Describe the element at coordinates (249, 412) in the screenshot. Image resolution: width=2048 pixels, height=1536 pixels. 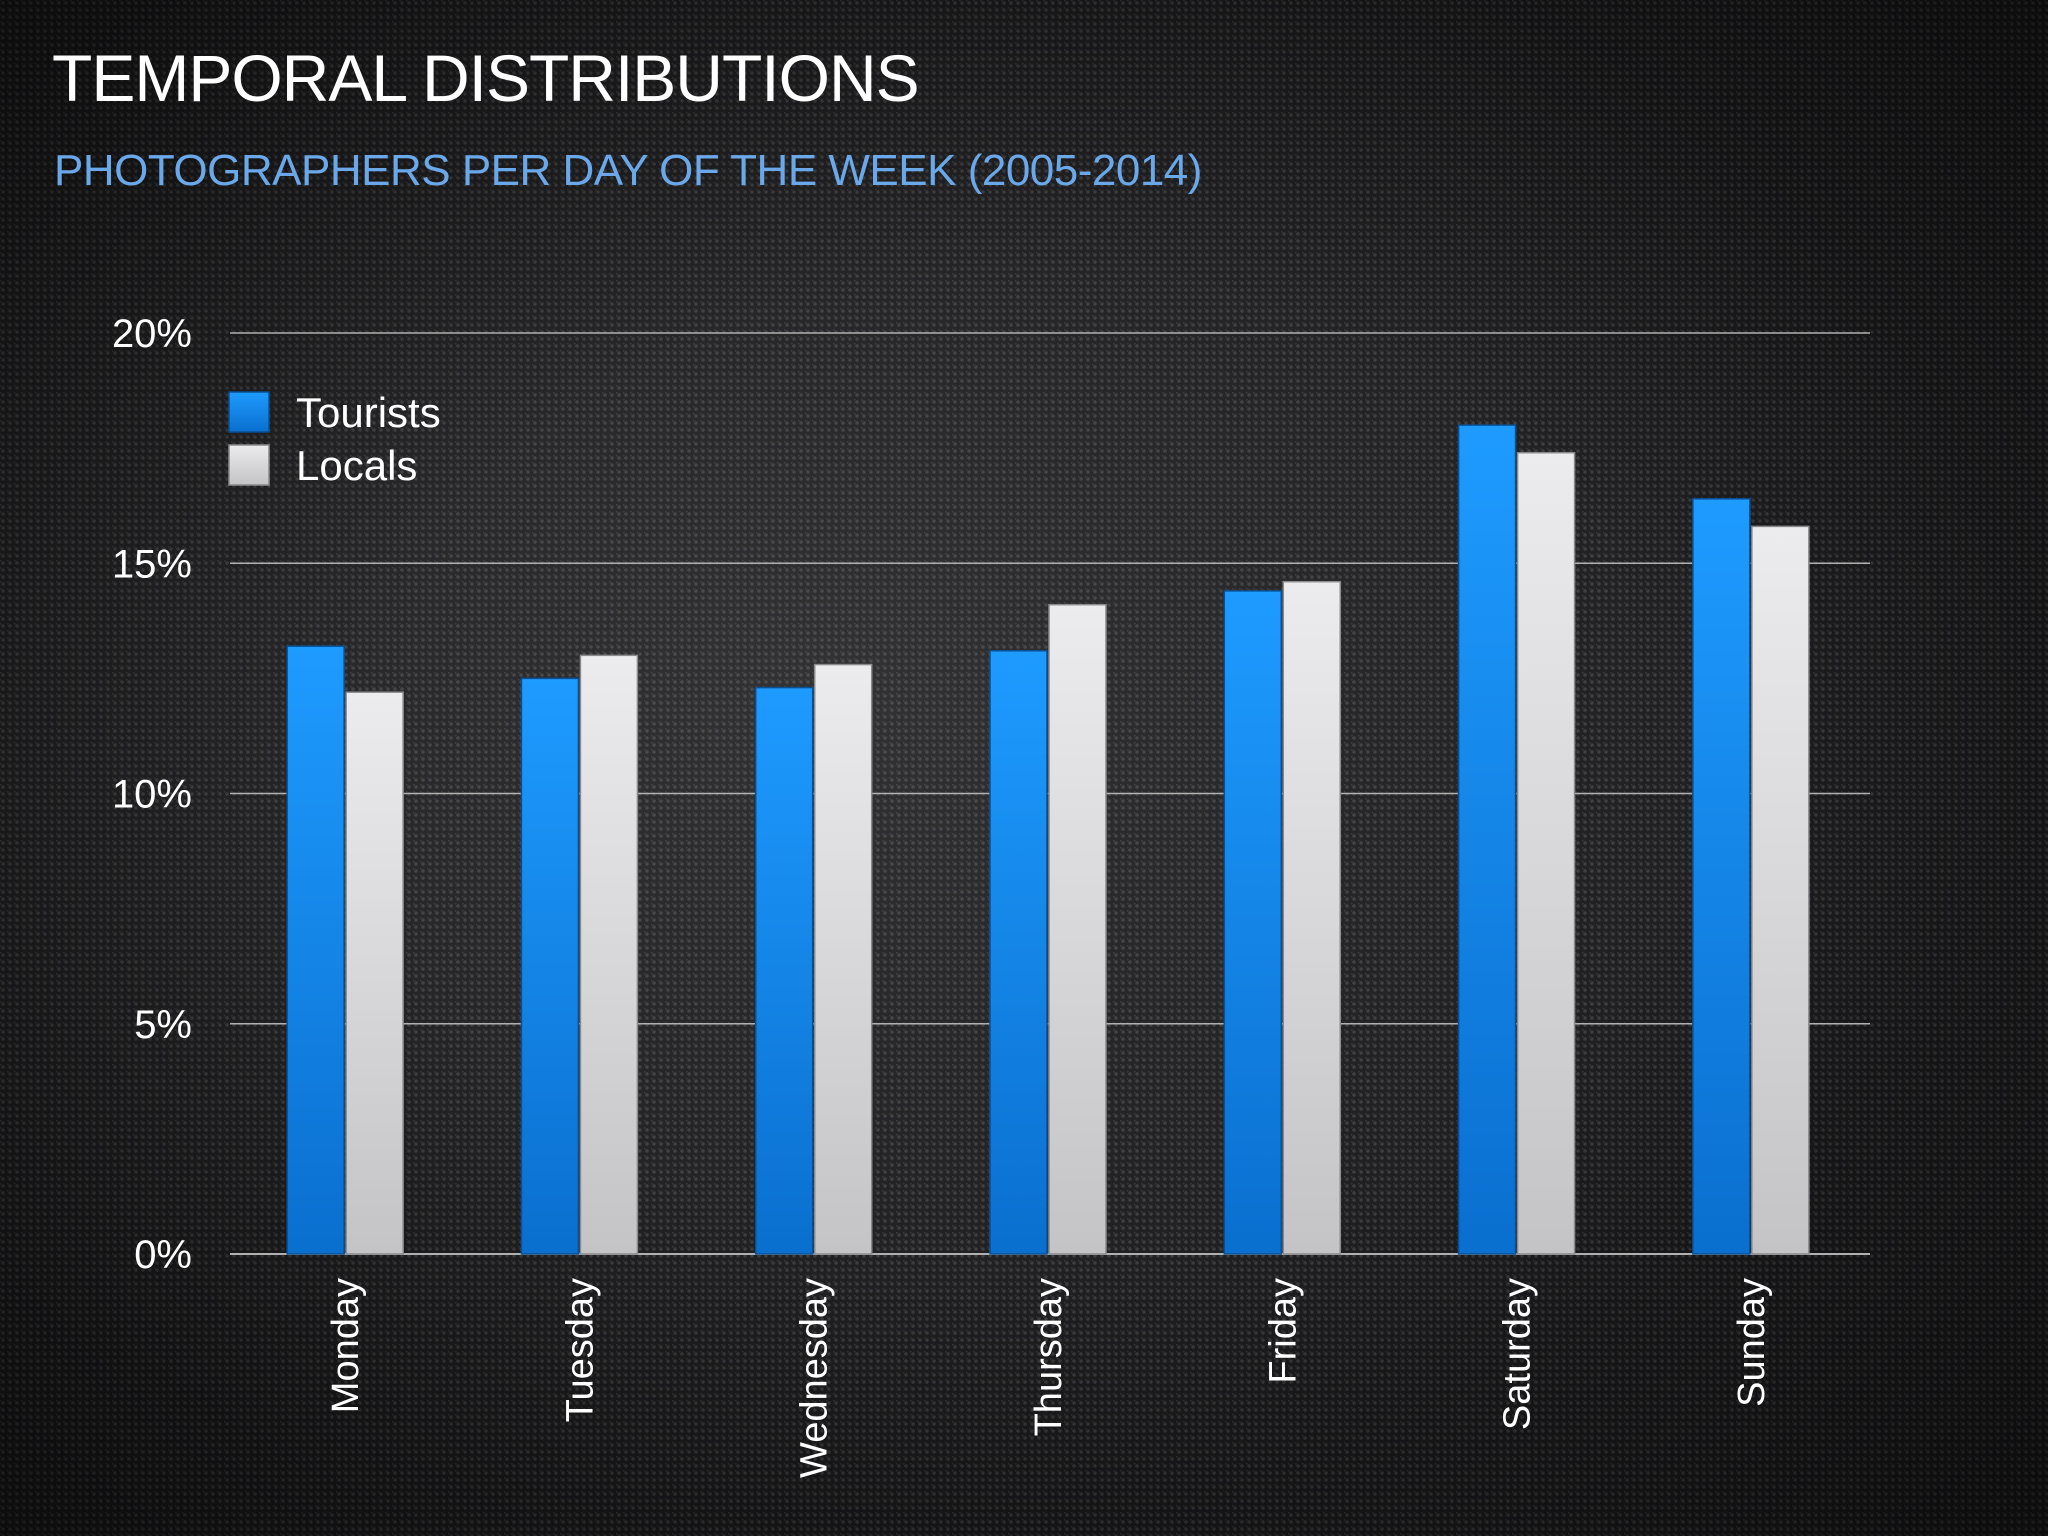
I see `tourists-legend-swatch` at that location.